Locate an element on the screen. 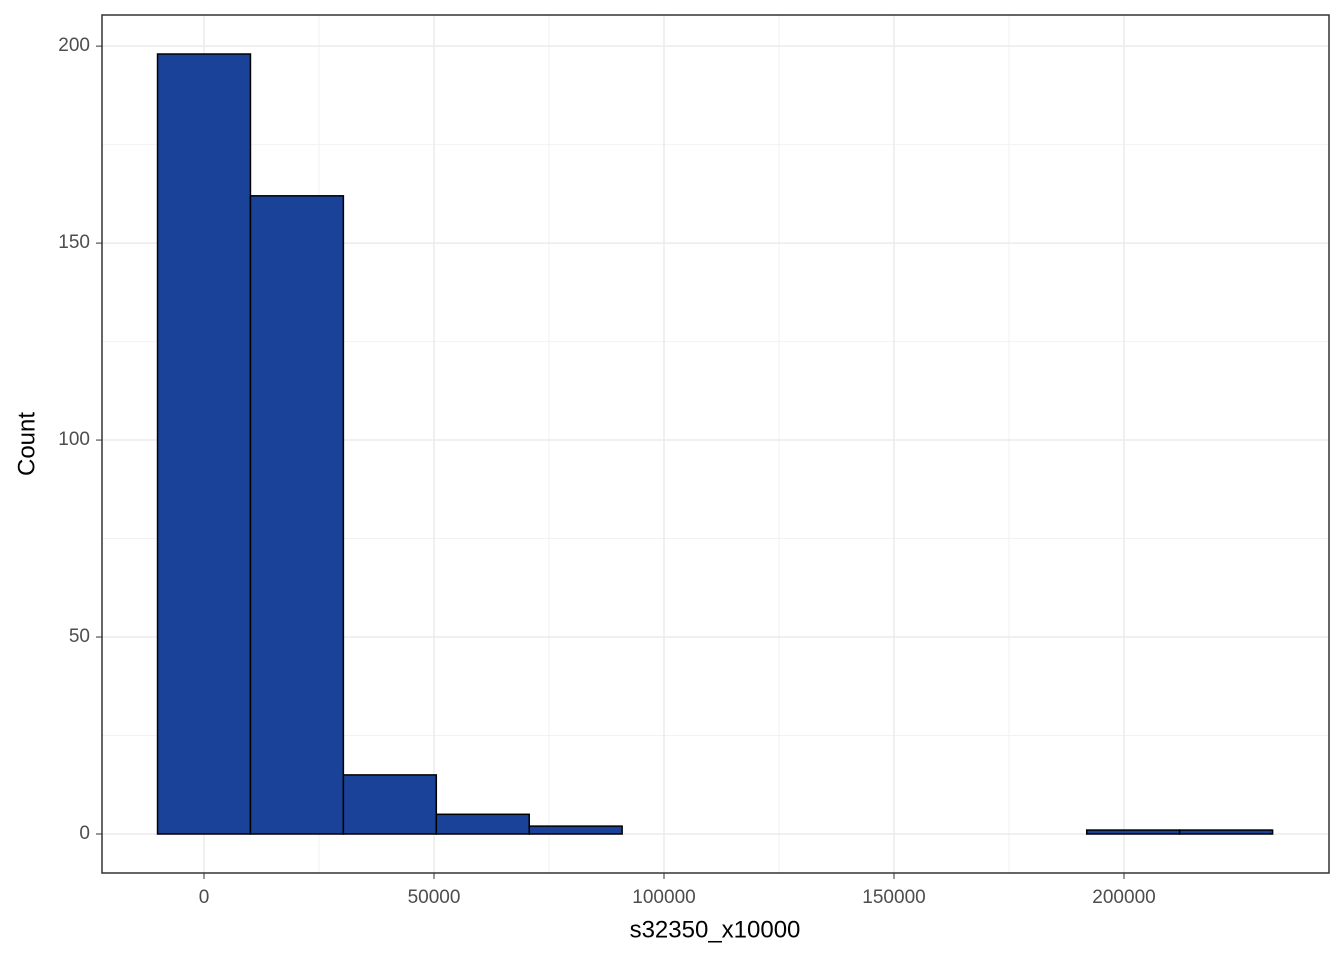 Image resolution: width=1344 pixels, height=960 pixels. y-tick-label: 100 is located at coordinates (74, 439).